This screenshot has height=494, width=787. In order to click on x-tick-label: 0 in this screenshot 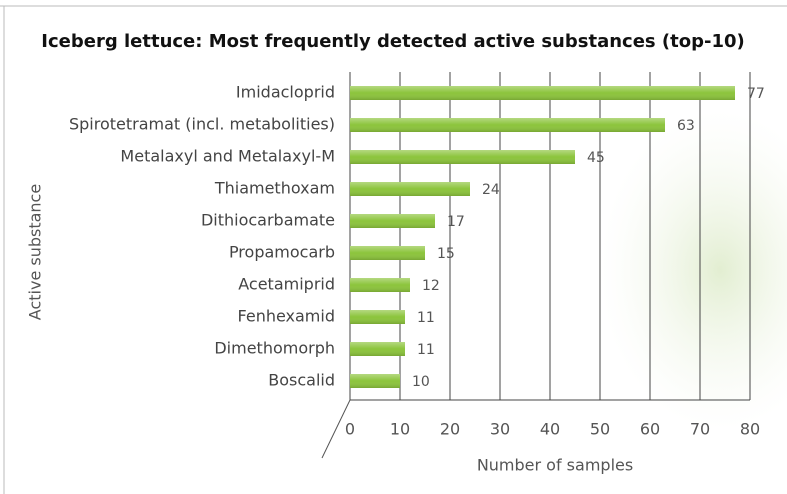, I will do `click(350, 429)`.